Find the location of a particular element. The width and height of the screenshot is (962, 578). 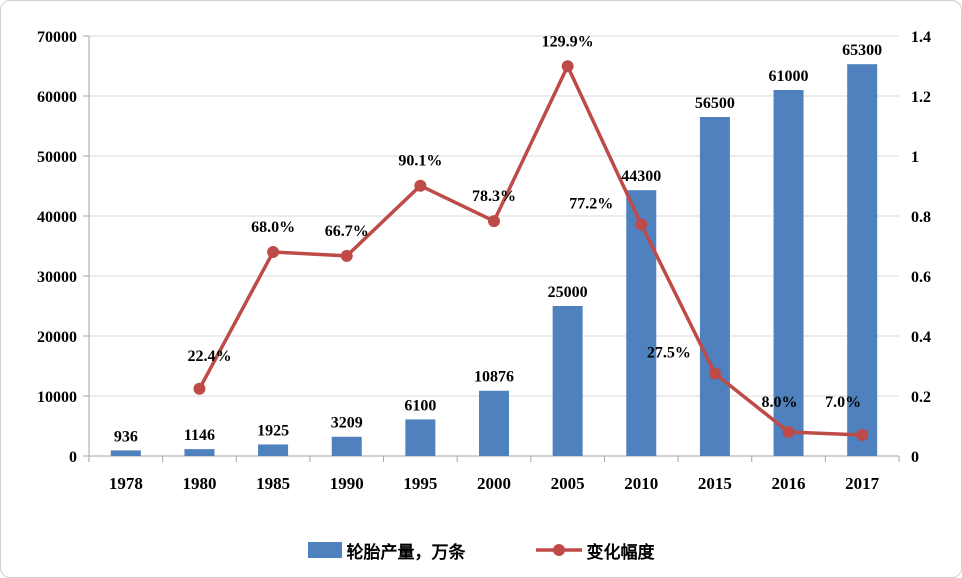

line-point-label: 22.4% is located at coordinates (209, 356).